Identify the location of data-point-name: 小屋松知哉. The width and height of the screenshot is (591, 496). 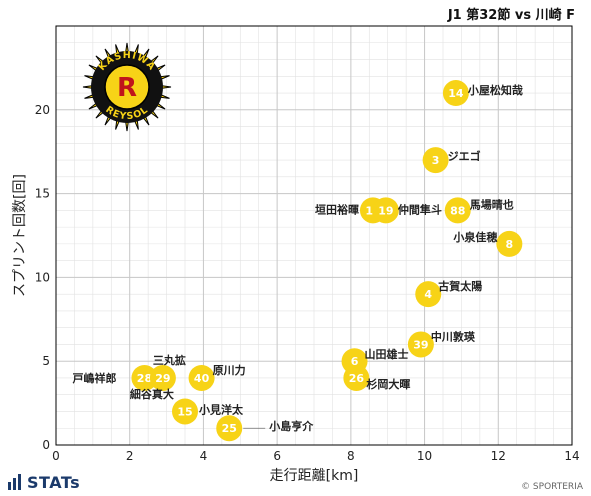
(495, 90).